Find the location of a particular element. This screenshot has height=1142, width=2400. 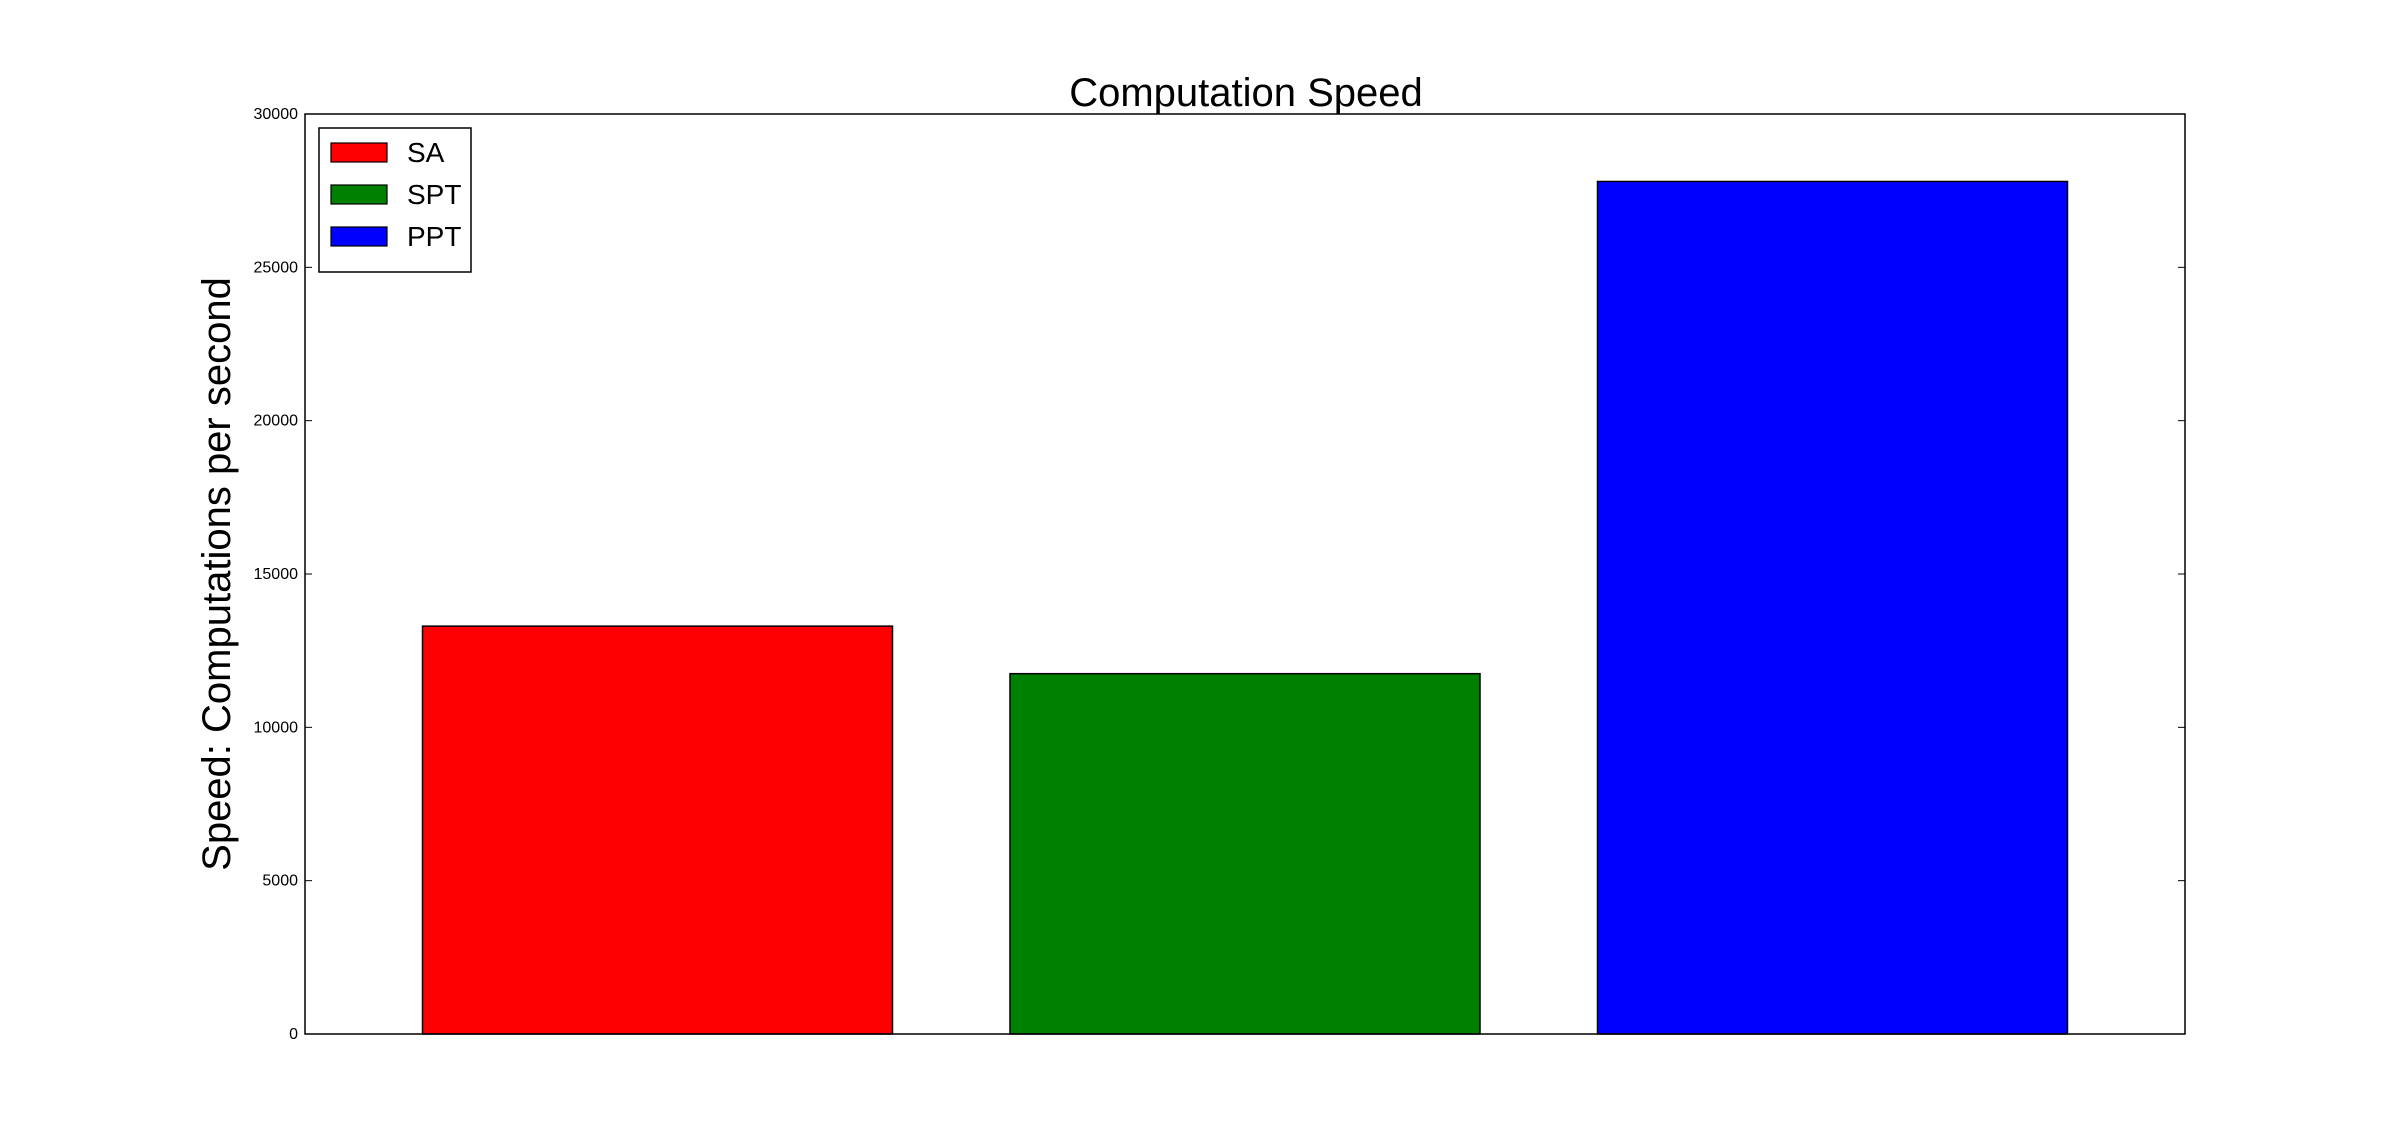

legend-swatch-spt is located at coordinates (359, 194).